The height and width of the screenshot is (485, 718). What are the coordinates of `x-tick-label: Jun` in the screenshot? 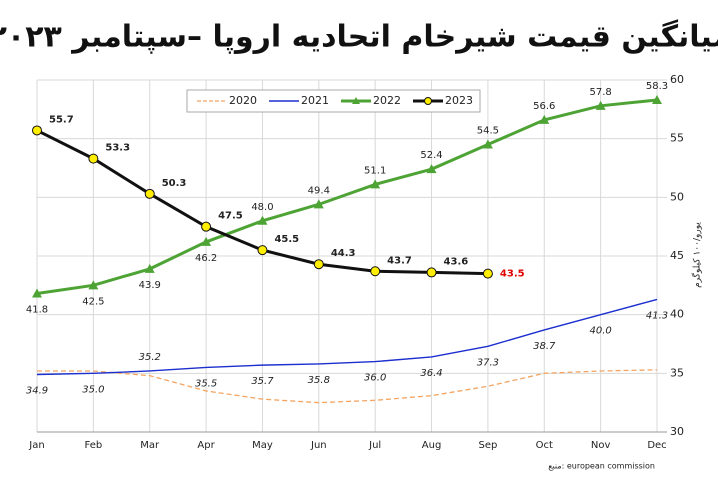 It's located at (318, 445).